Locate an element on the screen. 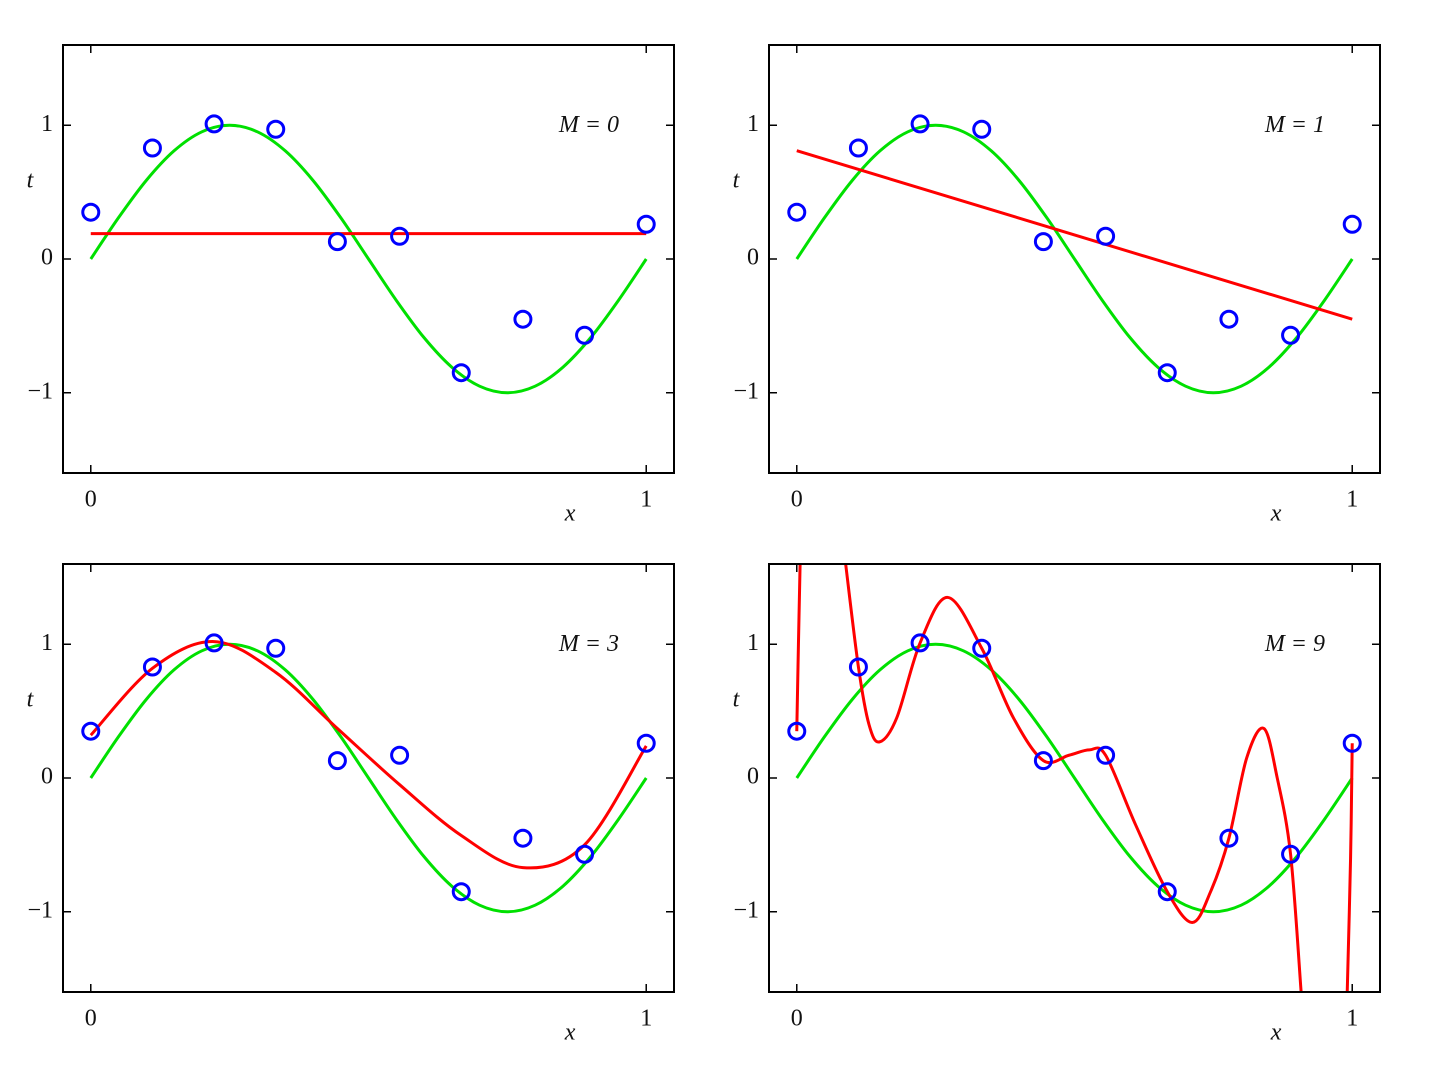 The image size is (1431, 1066). annotation: M = 3 is located at coordinates (588, 644).